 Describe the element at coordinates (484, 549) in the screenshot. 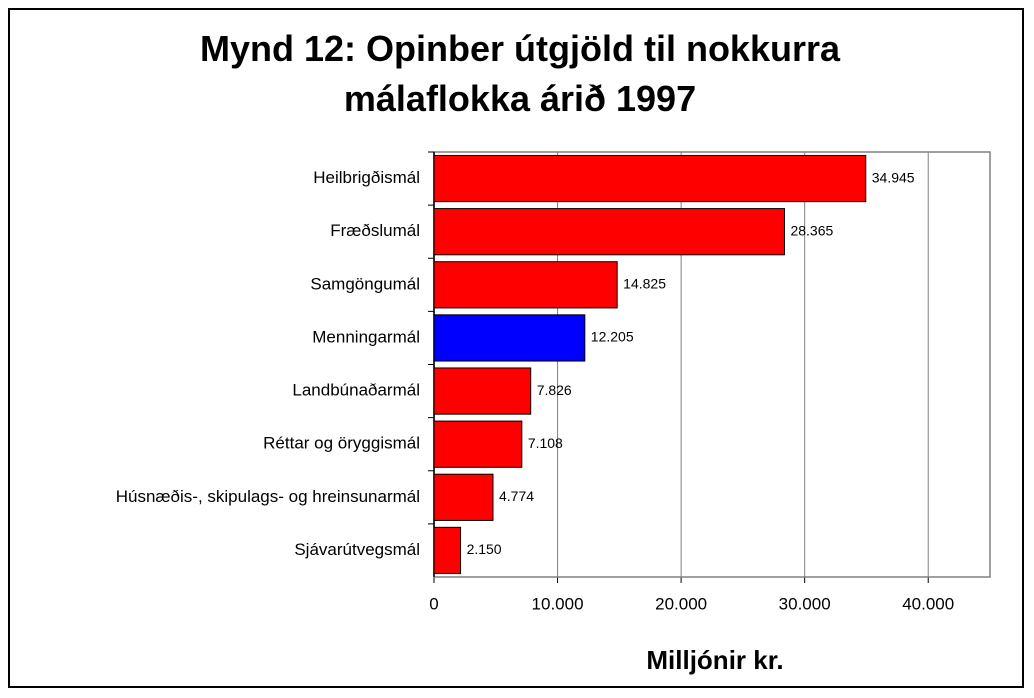

I see `value-label: 2.150` at that location.